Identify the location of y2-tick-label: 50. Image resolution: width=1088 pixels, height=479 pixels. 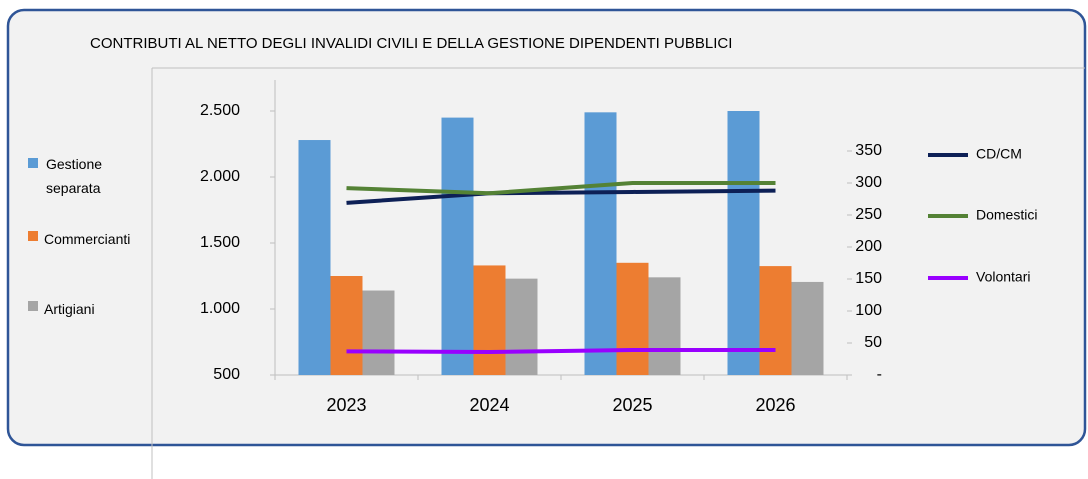
(873, 342).